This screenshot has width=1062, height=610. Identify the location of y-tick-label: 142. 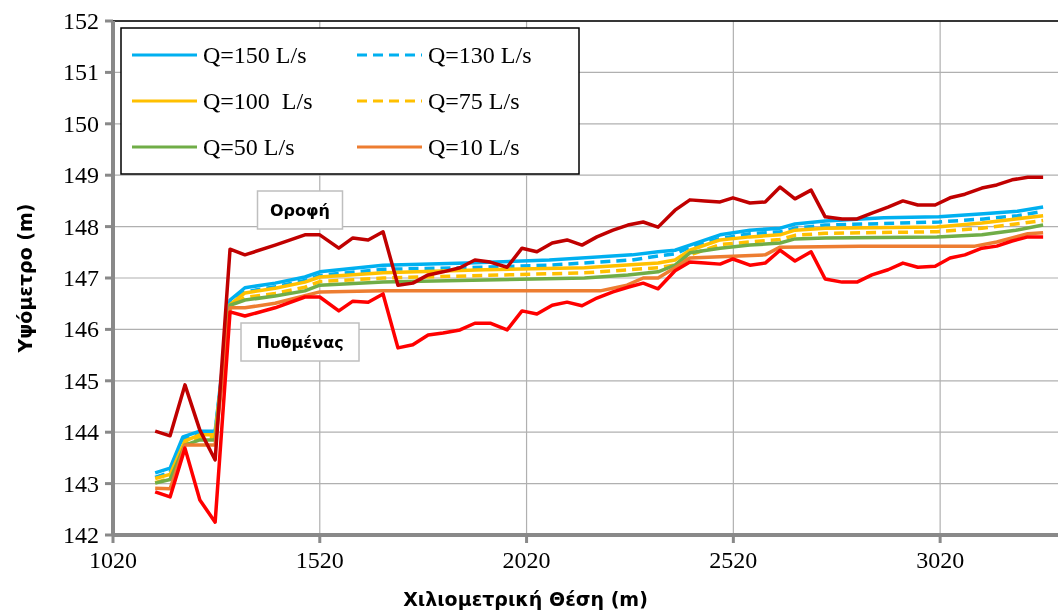
(81, 535).